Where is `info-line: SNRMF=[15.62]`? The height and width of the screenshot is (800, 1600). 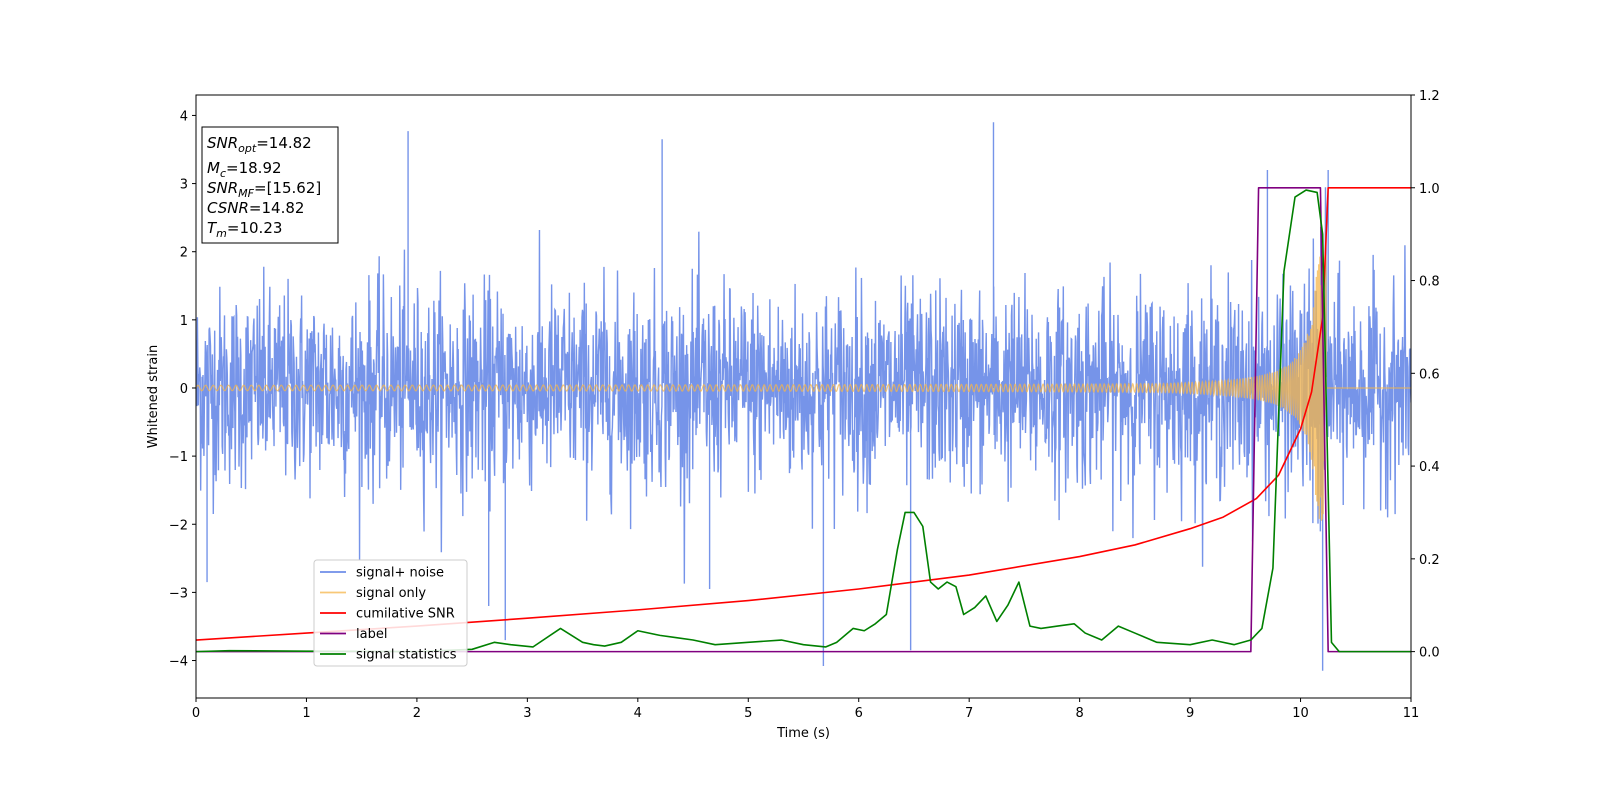 info-line: SNRMF=[15.62] is located at coordinates (264, 189).